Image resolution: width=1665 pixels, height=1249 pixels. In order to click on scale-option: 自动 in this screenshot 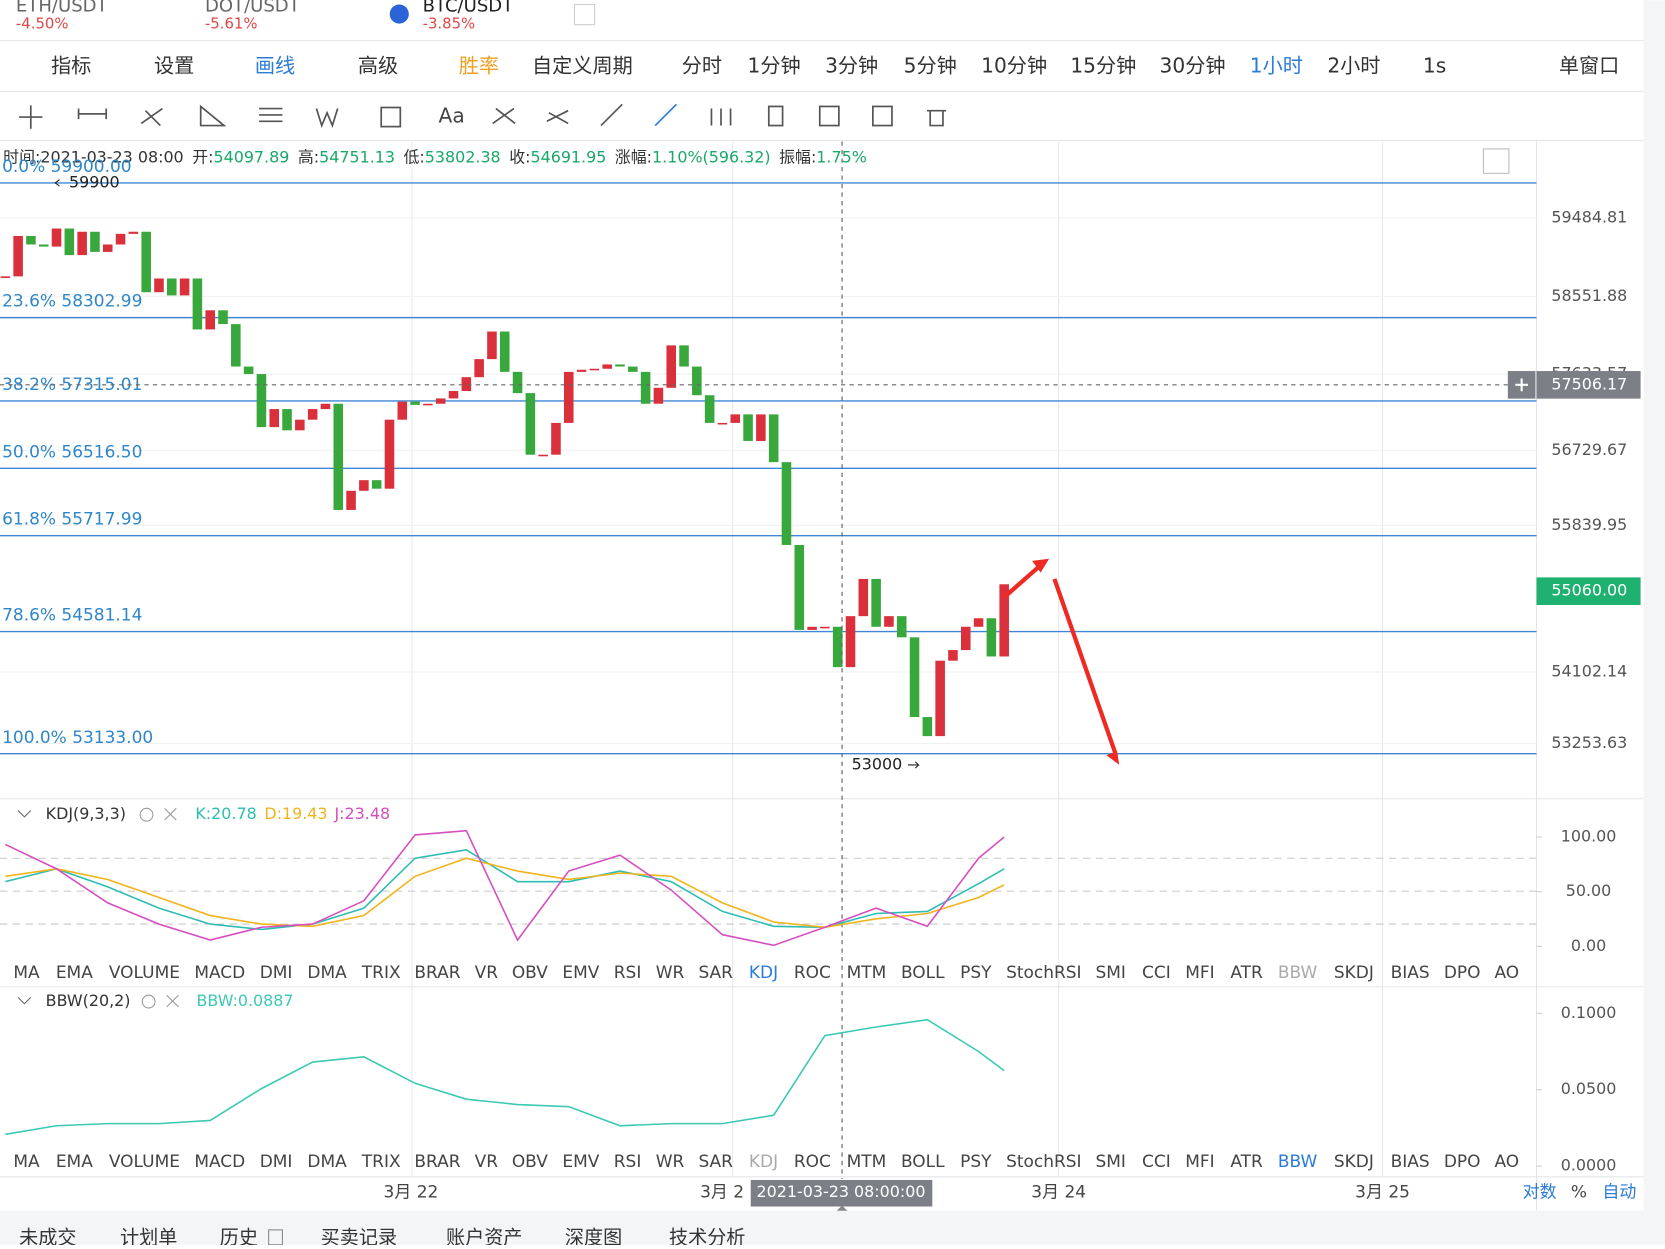, I will do `click(1619, 1193)`.